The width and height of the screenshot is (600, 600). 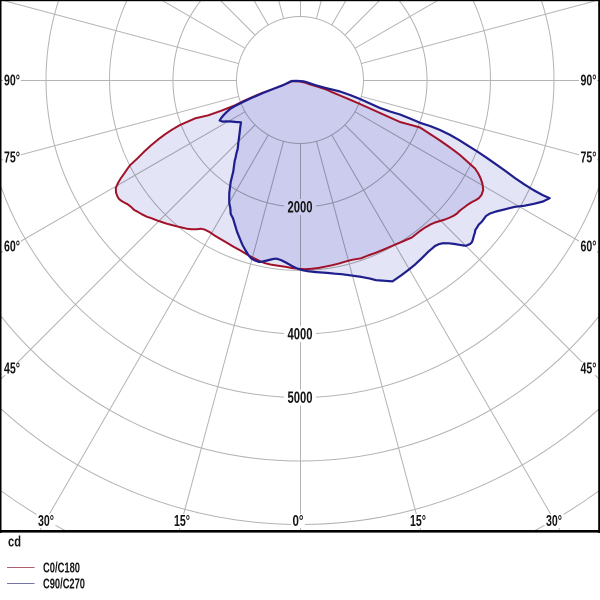 I want to click on svg-text: 2000, so click(x=300, y=208).